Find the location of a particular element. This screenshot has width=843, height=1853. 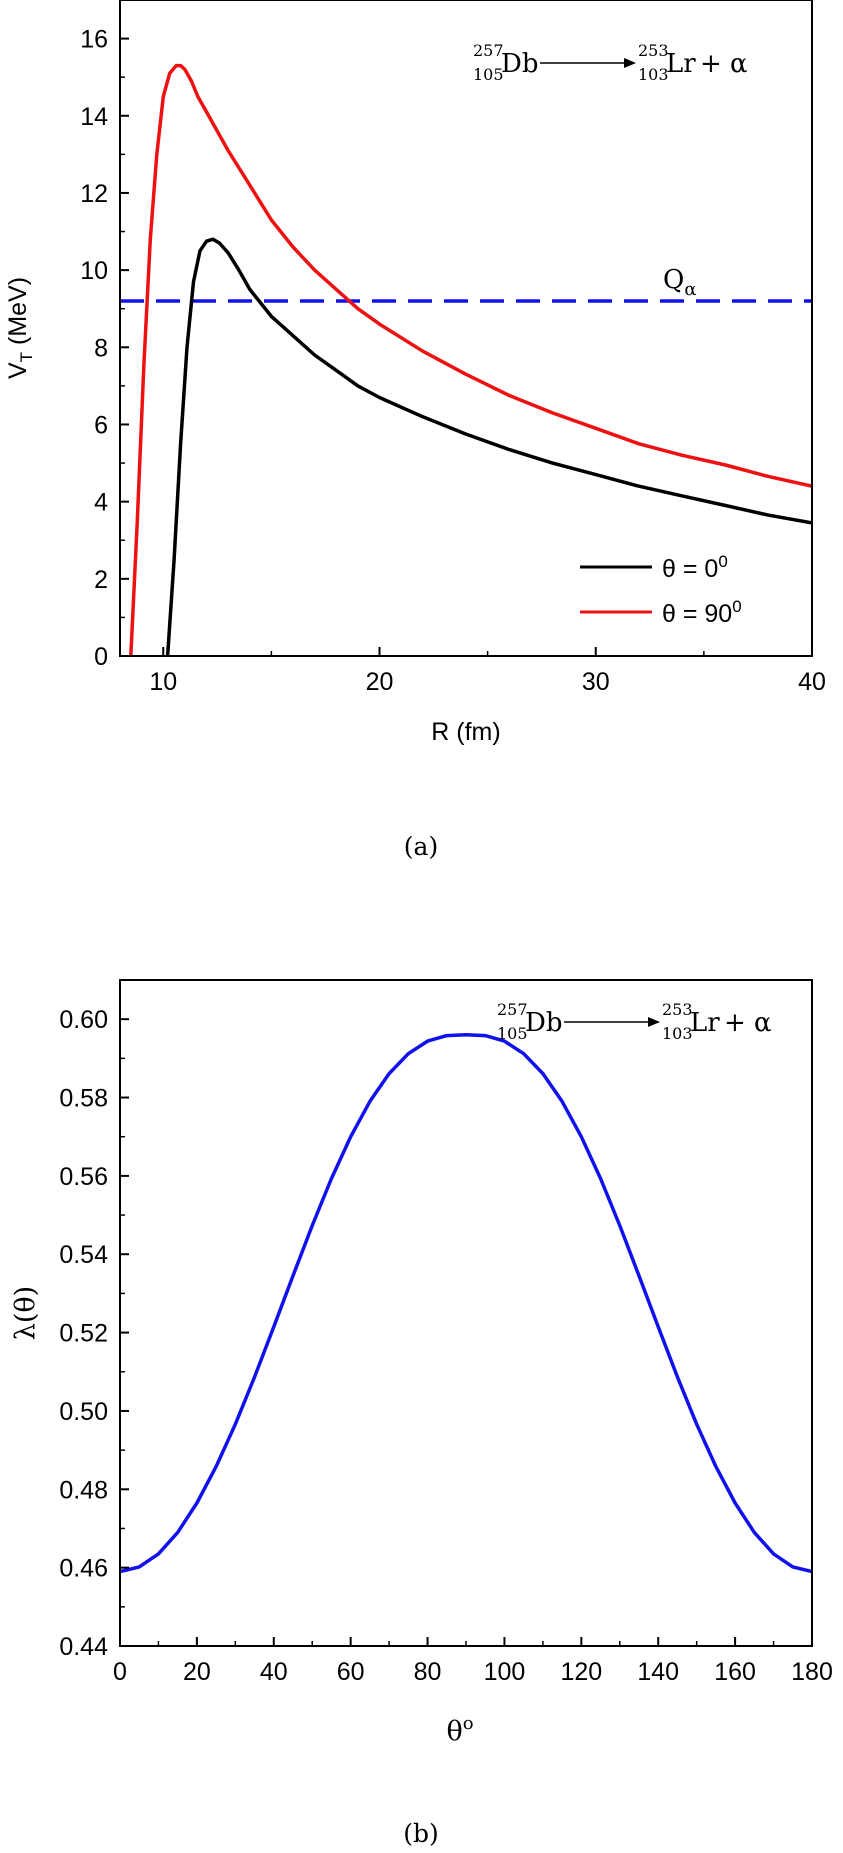

panel-b-caption: (b) is located at coordinates (421, 1833).